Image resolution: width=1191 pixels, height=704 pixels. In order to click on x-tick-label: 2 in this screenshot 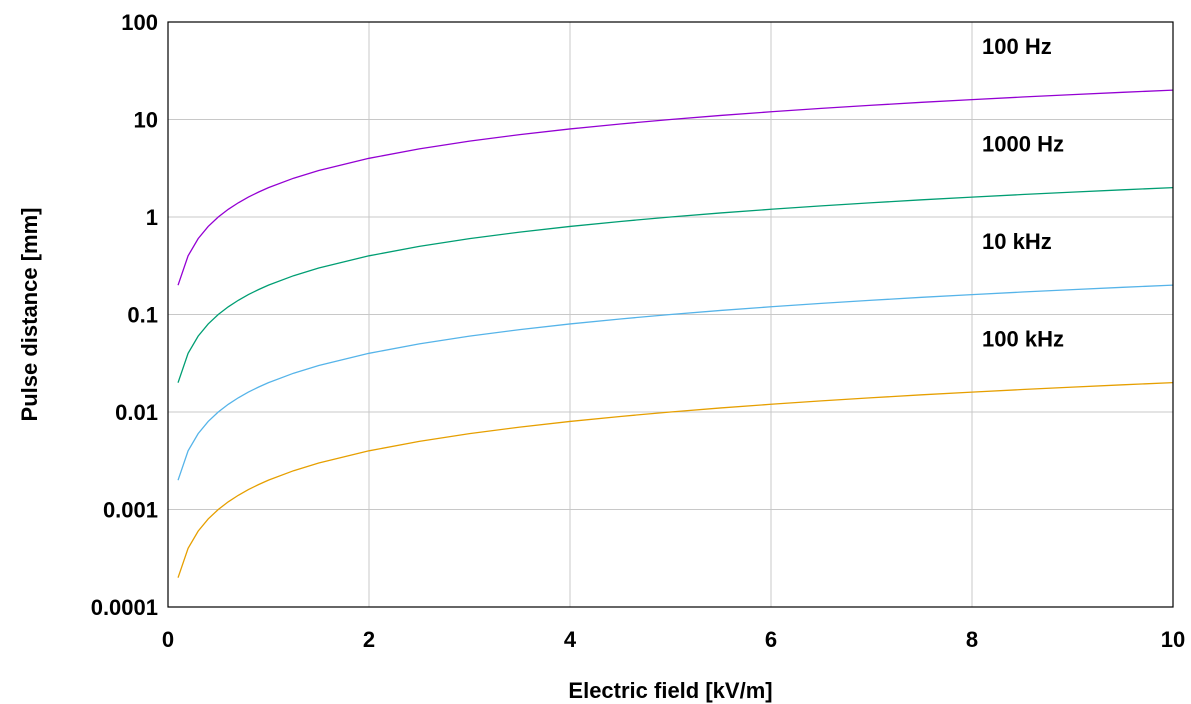, I will do `click(369, 639)`.